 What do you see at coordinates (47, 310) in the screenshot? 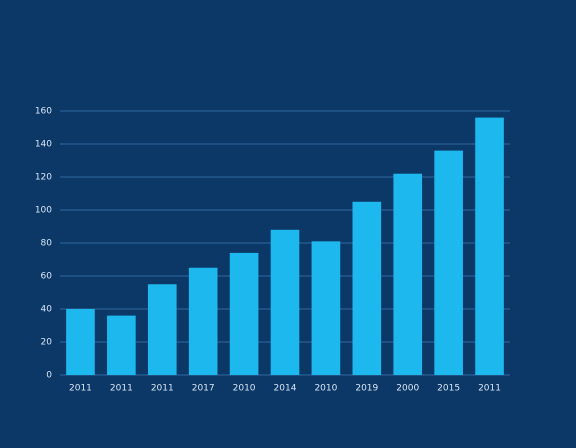
I see `y-tick-label: 40` at bounding box center [47, 310].